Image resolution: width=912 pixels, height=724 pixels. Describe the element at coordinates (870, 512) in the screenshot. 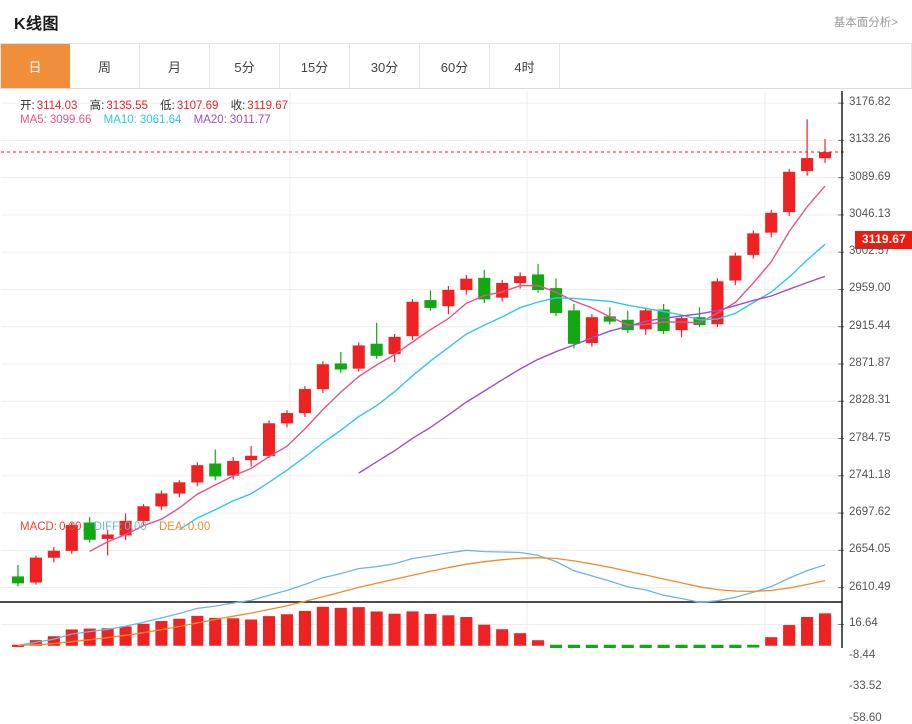

I see `price-axis-label: 2697.62` at that location.